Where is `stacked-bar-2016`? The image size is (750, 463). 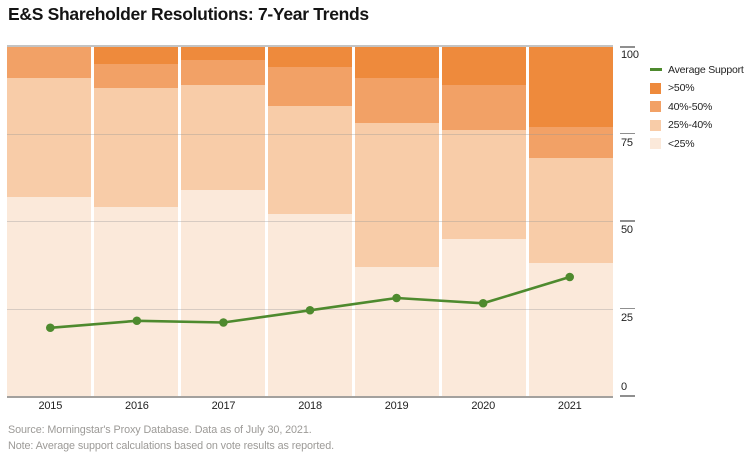 stacked-bar-2016 is located at coordinates (136, 221).